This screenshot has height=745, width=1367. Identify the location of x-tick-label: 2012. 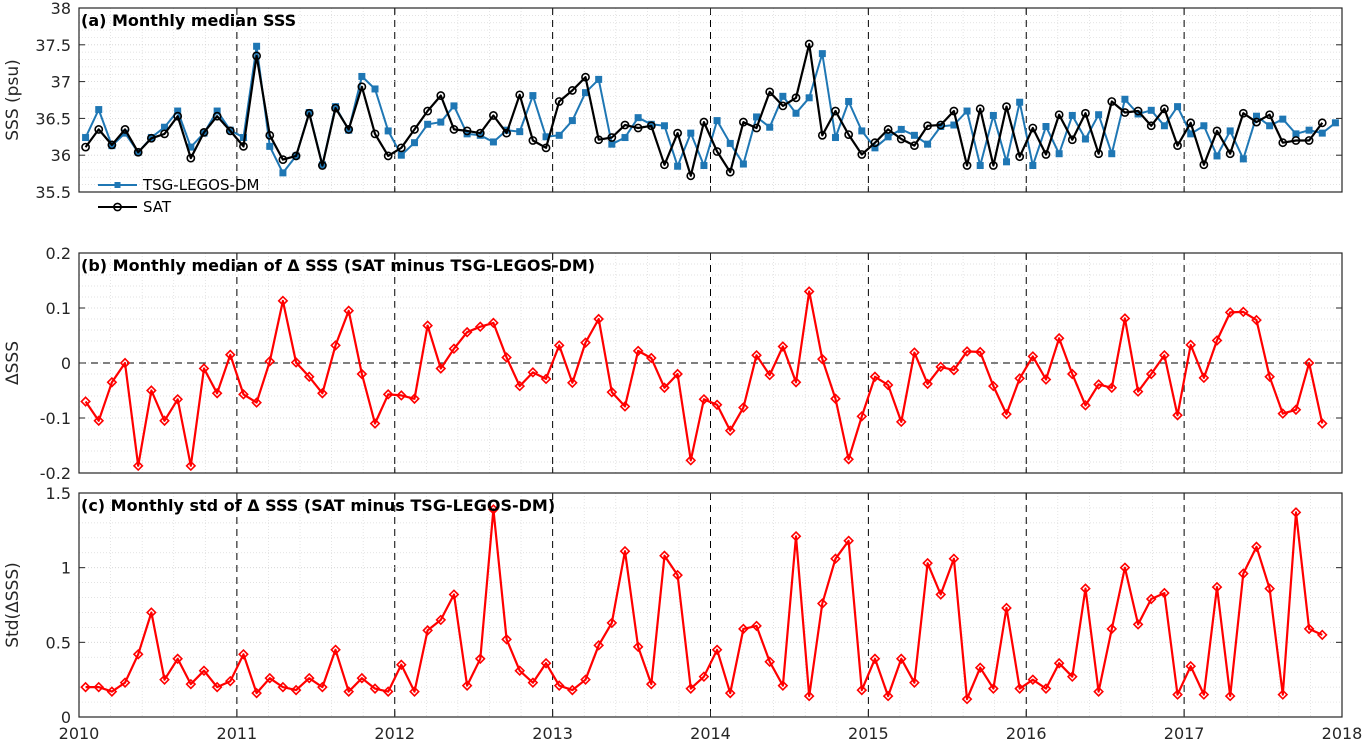
(394, 733).